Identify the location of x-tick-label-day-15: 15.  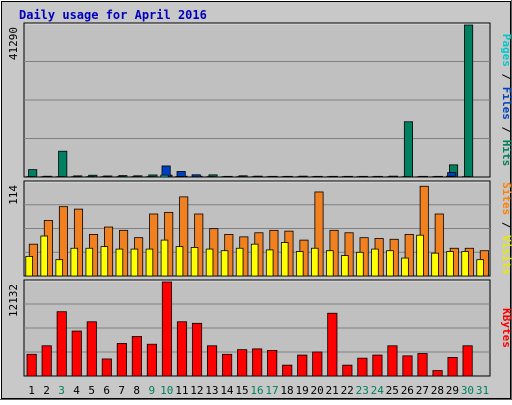
(241, 390).